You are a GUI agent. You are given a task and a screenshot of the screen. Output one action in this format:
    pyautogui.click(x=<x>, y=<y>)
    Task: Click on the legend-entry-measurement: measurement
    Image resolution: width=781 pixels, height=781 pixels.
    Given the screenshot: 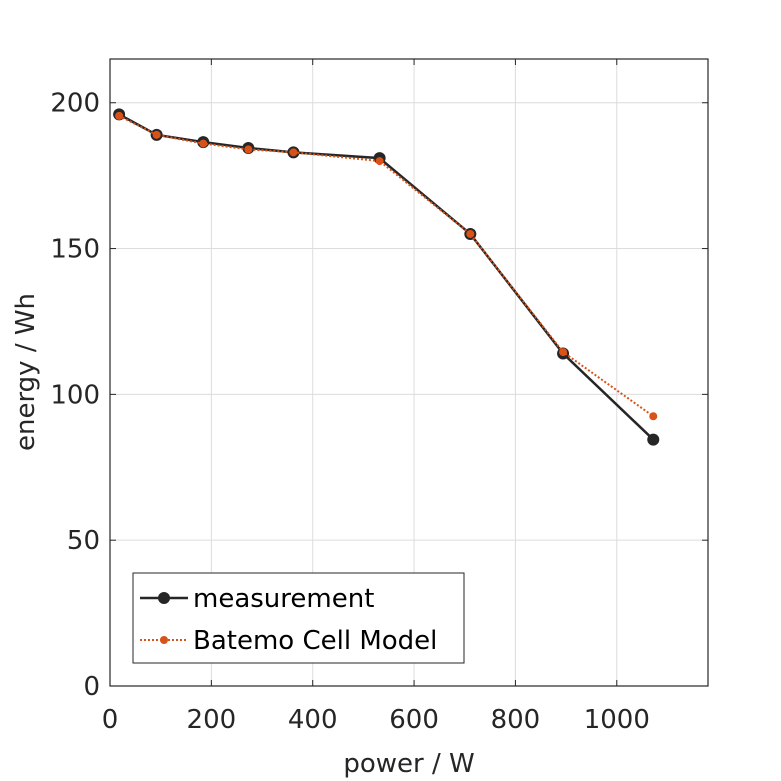 What is the action you would take?
    pyautogui.click(x=257, y=599)
    